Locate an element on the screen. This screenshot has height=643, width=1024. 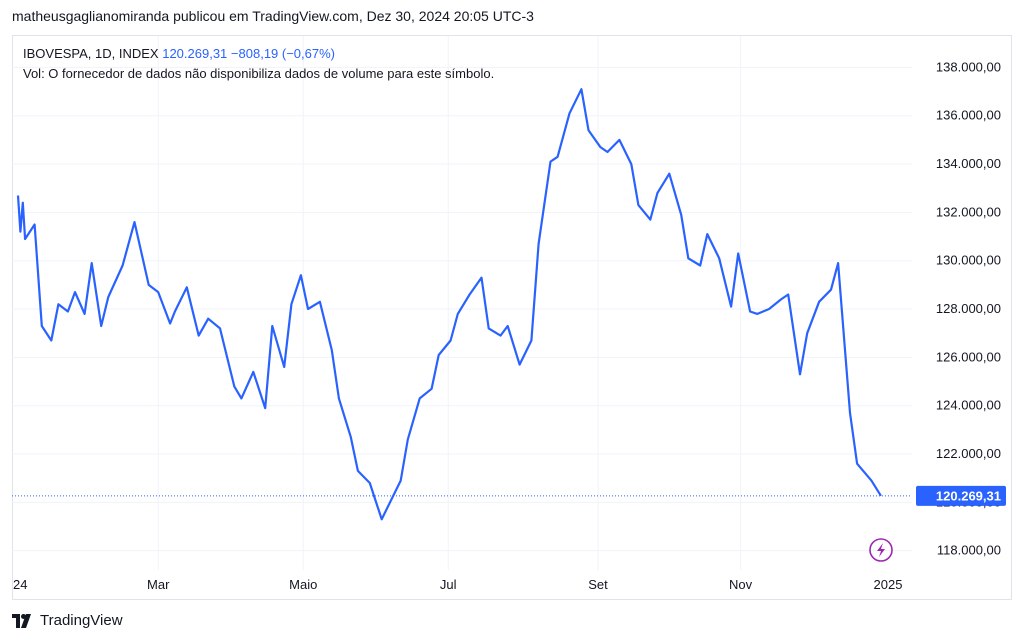
y-tick-label: 134.000,00 is located at coordinates (968, 163).